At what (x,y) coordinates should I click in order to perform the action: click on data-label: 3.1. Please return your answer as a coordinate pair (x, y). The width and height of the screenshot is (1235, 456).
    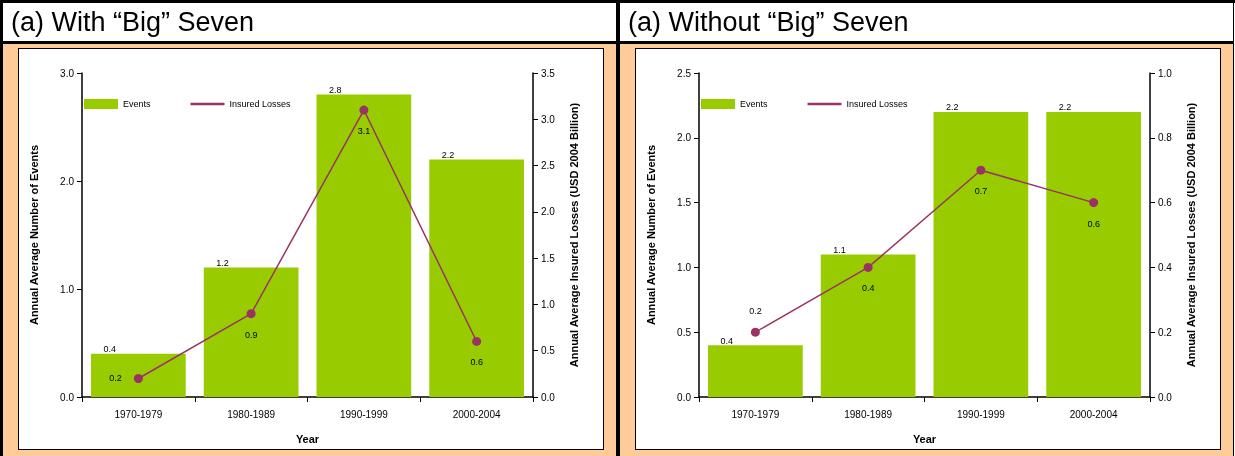
    Looking at the image, I should click on (364, 131).